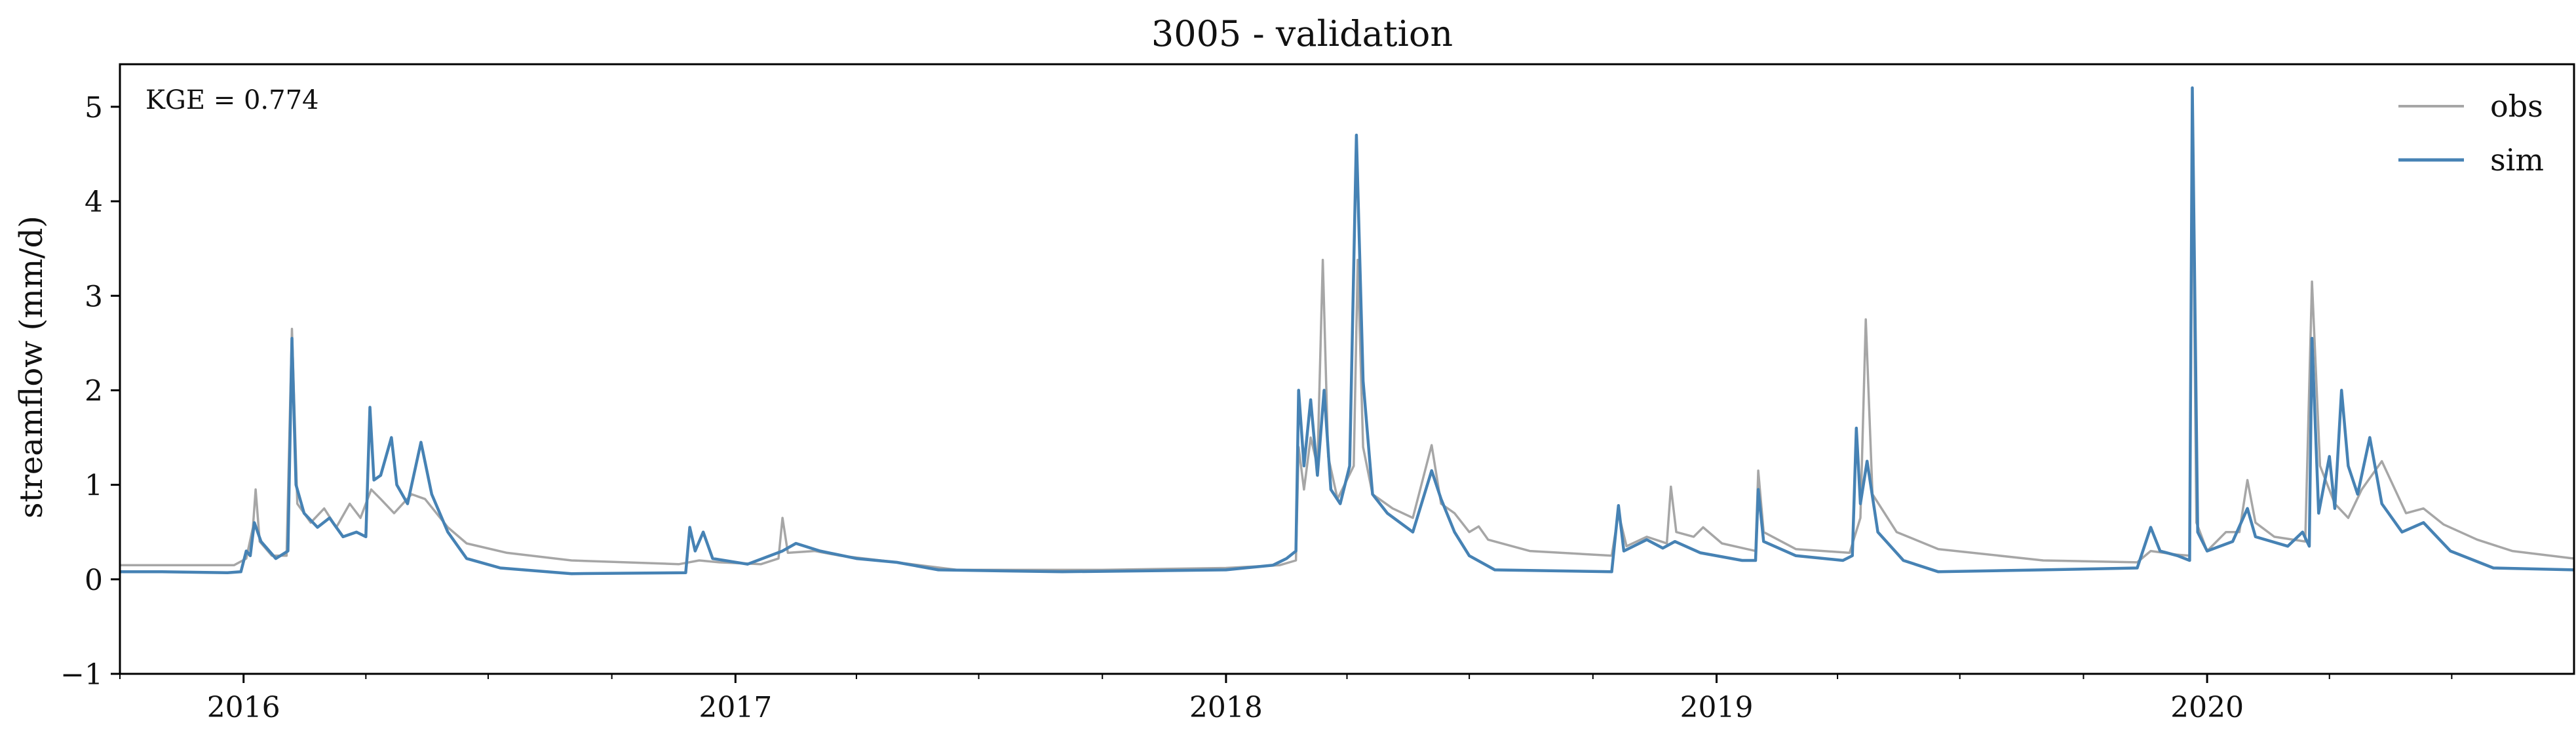 The image size is (2576, 742). Describe the element at coordinates (94, 580) in the screenshot. I see `y-tick-label: 0` at that location.